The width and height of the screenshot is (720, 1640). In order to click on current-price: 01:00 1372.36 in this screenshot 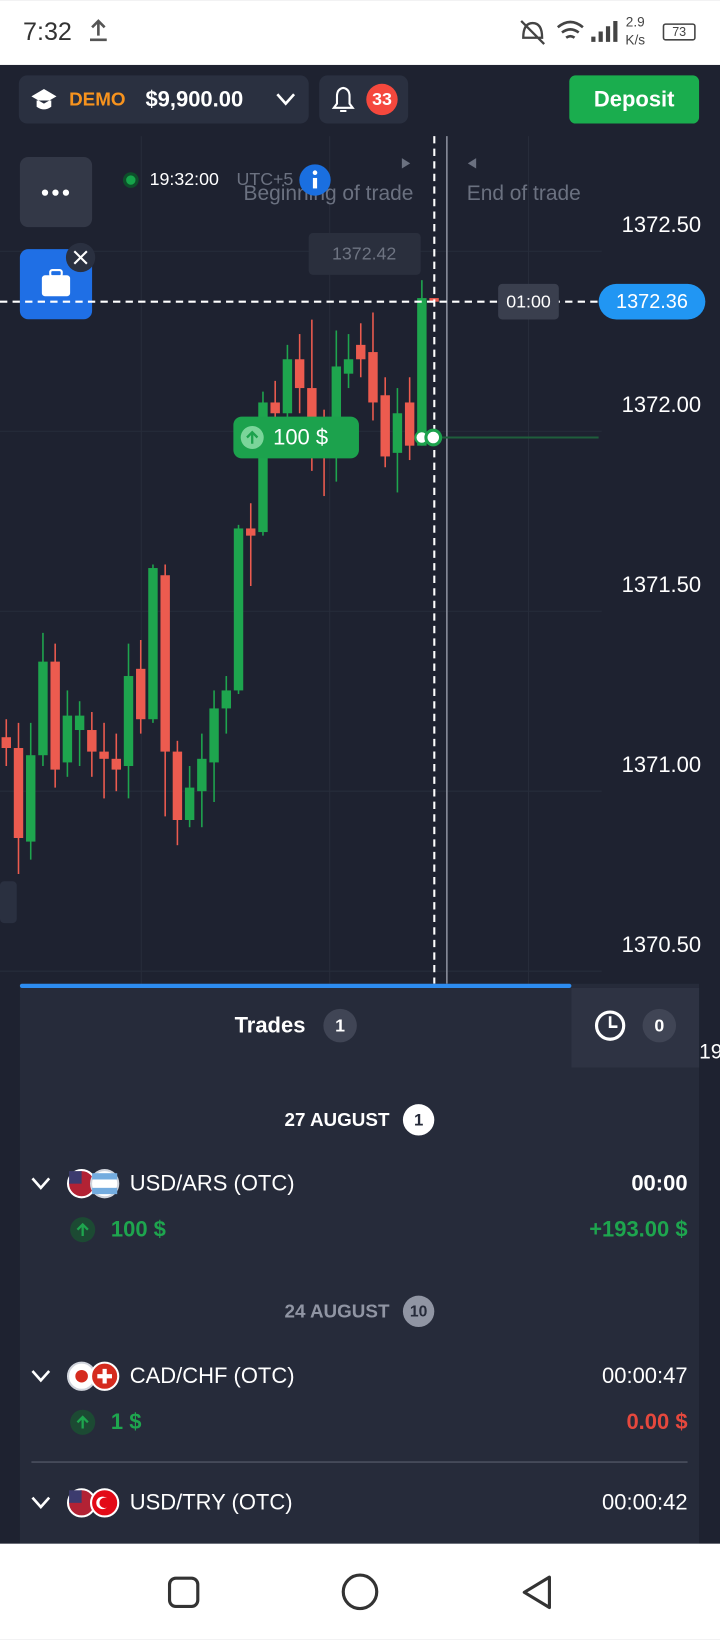, I will do `click(353, 301)`.